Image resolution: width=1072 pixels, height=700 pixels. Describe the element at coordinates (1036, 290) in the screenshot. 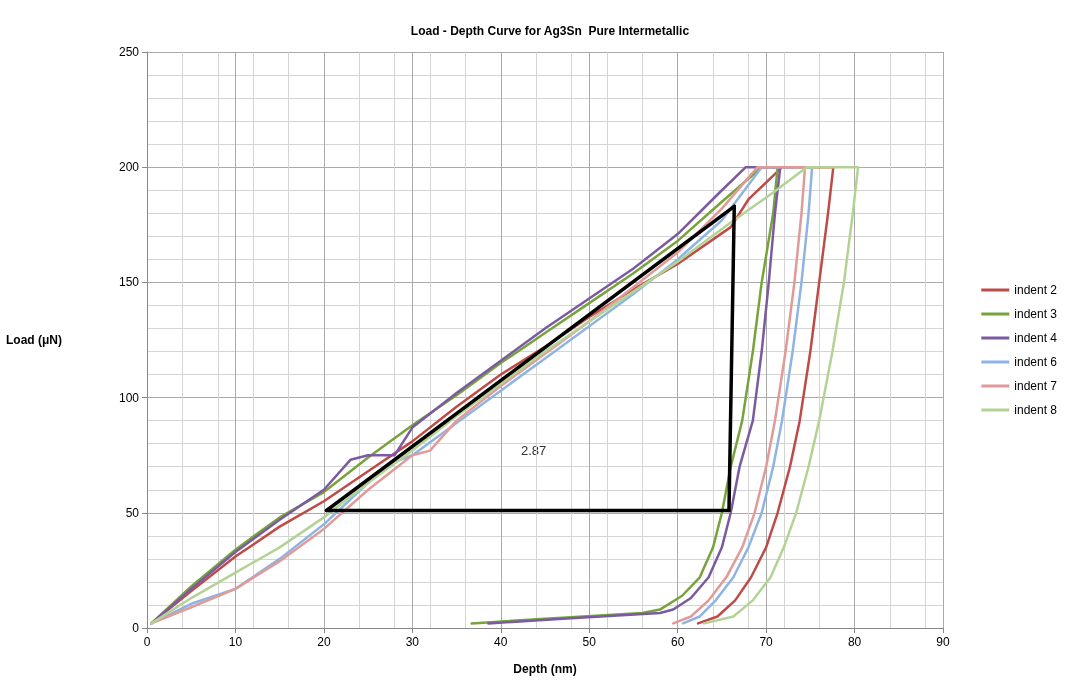

I see `legend-label: indent 2` at that location.